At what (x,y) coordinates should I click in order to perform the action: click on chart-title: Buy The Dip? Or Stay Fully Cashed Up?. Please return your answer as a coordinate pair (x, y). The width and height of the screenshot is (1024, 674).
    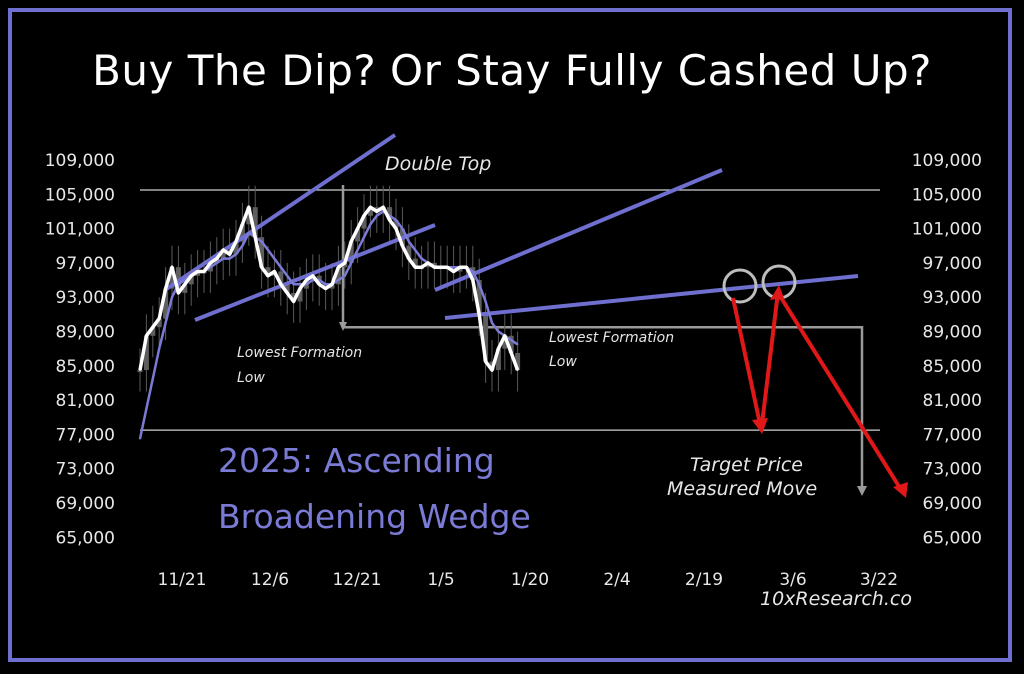
    Looking at the image, I should click on (512, 70).